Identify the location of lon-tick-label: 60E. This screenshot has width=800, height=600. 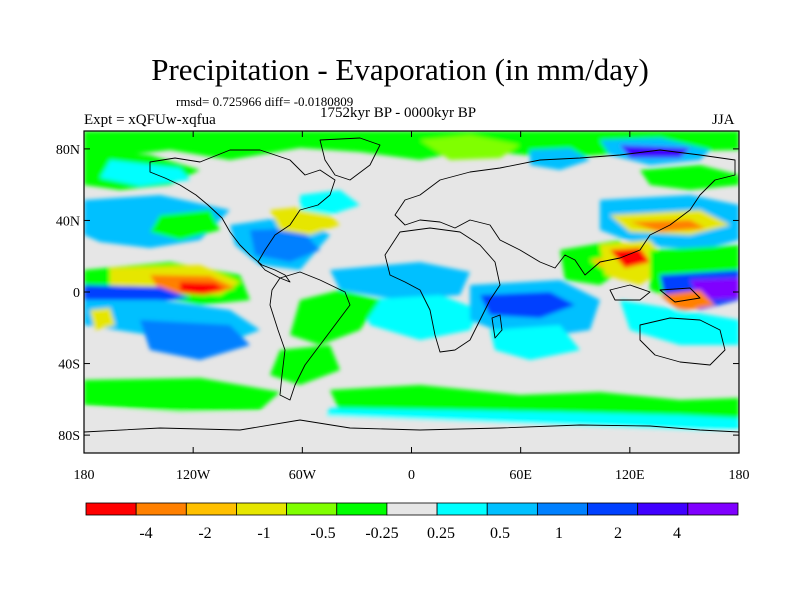
(520, 475).